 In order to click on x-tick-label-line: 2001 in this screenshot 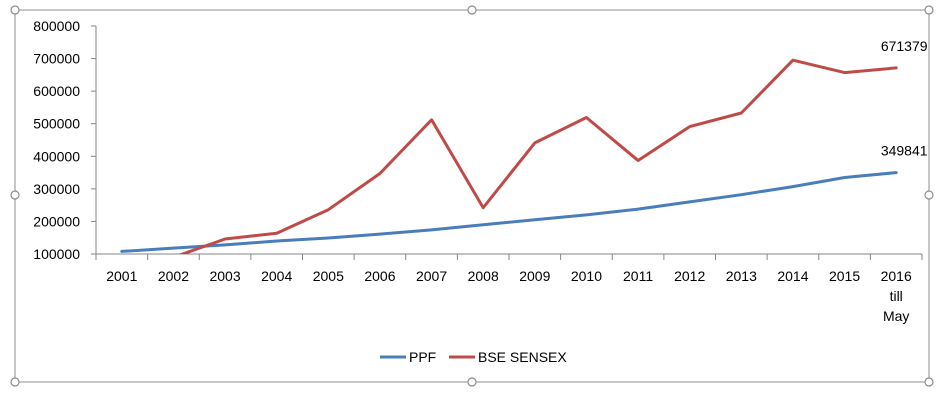, I will do `click(121, 276)`.